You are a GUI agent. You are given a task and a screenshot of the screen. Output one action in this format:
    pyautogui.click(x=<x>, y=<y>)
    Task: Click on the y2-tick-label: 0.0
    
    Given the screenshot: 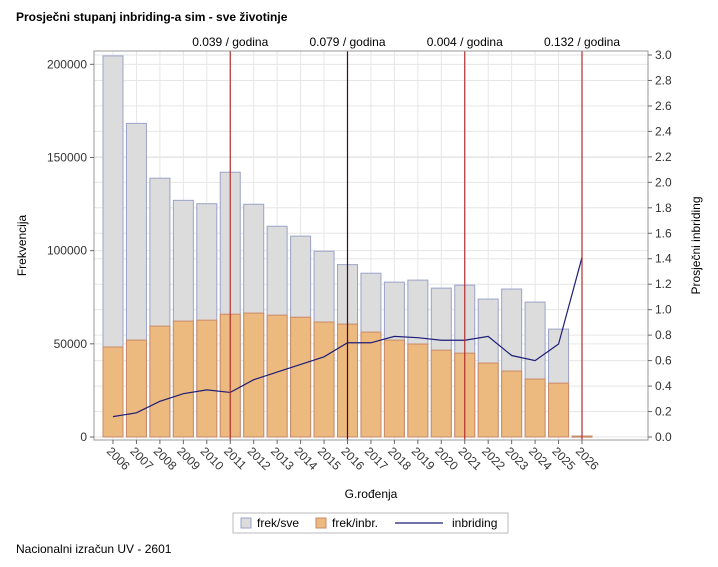 What is the action you would take?
    pyautogui.click(x=663, y=437)
    